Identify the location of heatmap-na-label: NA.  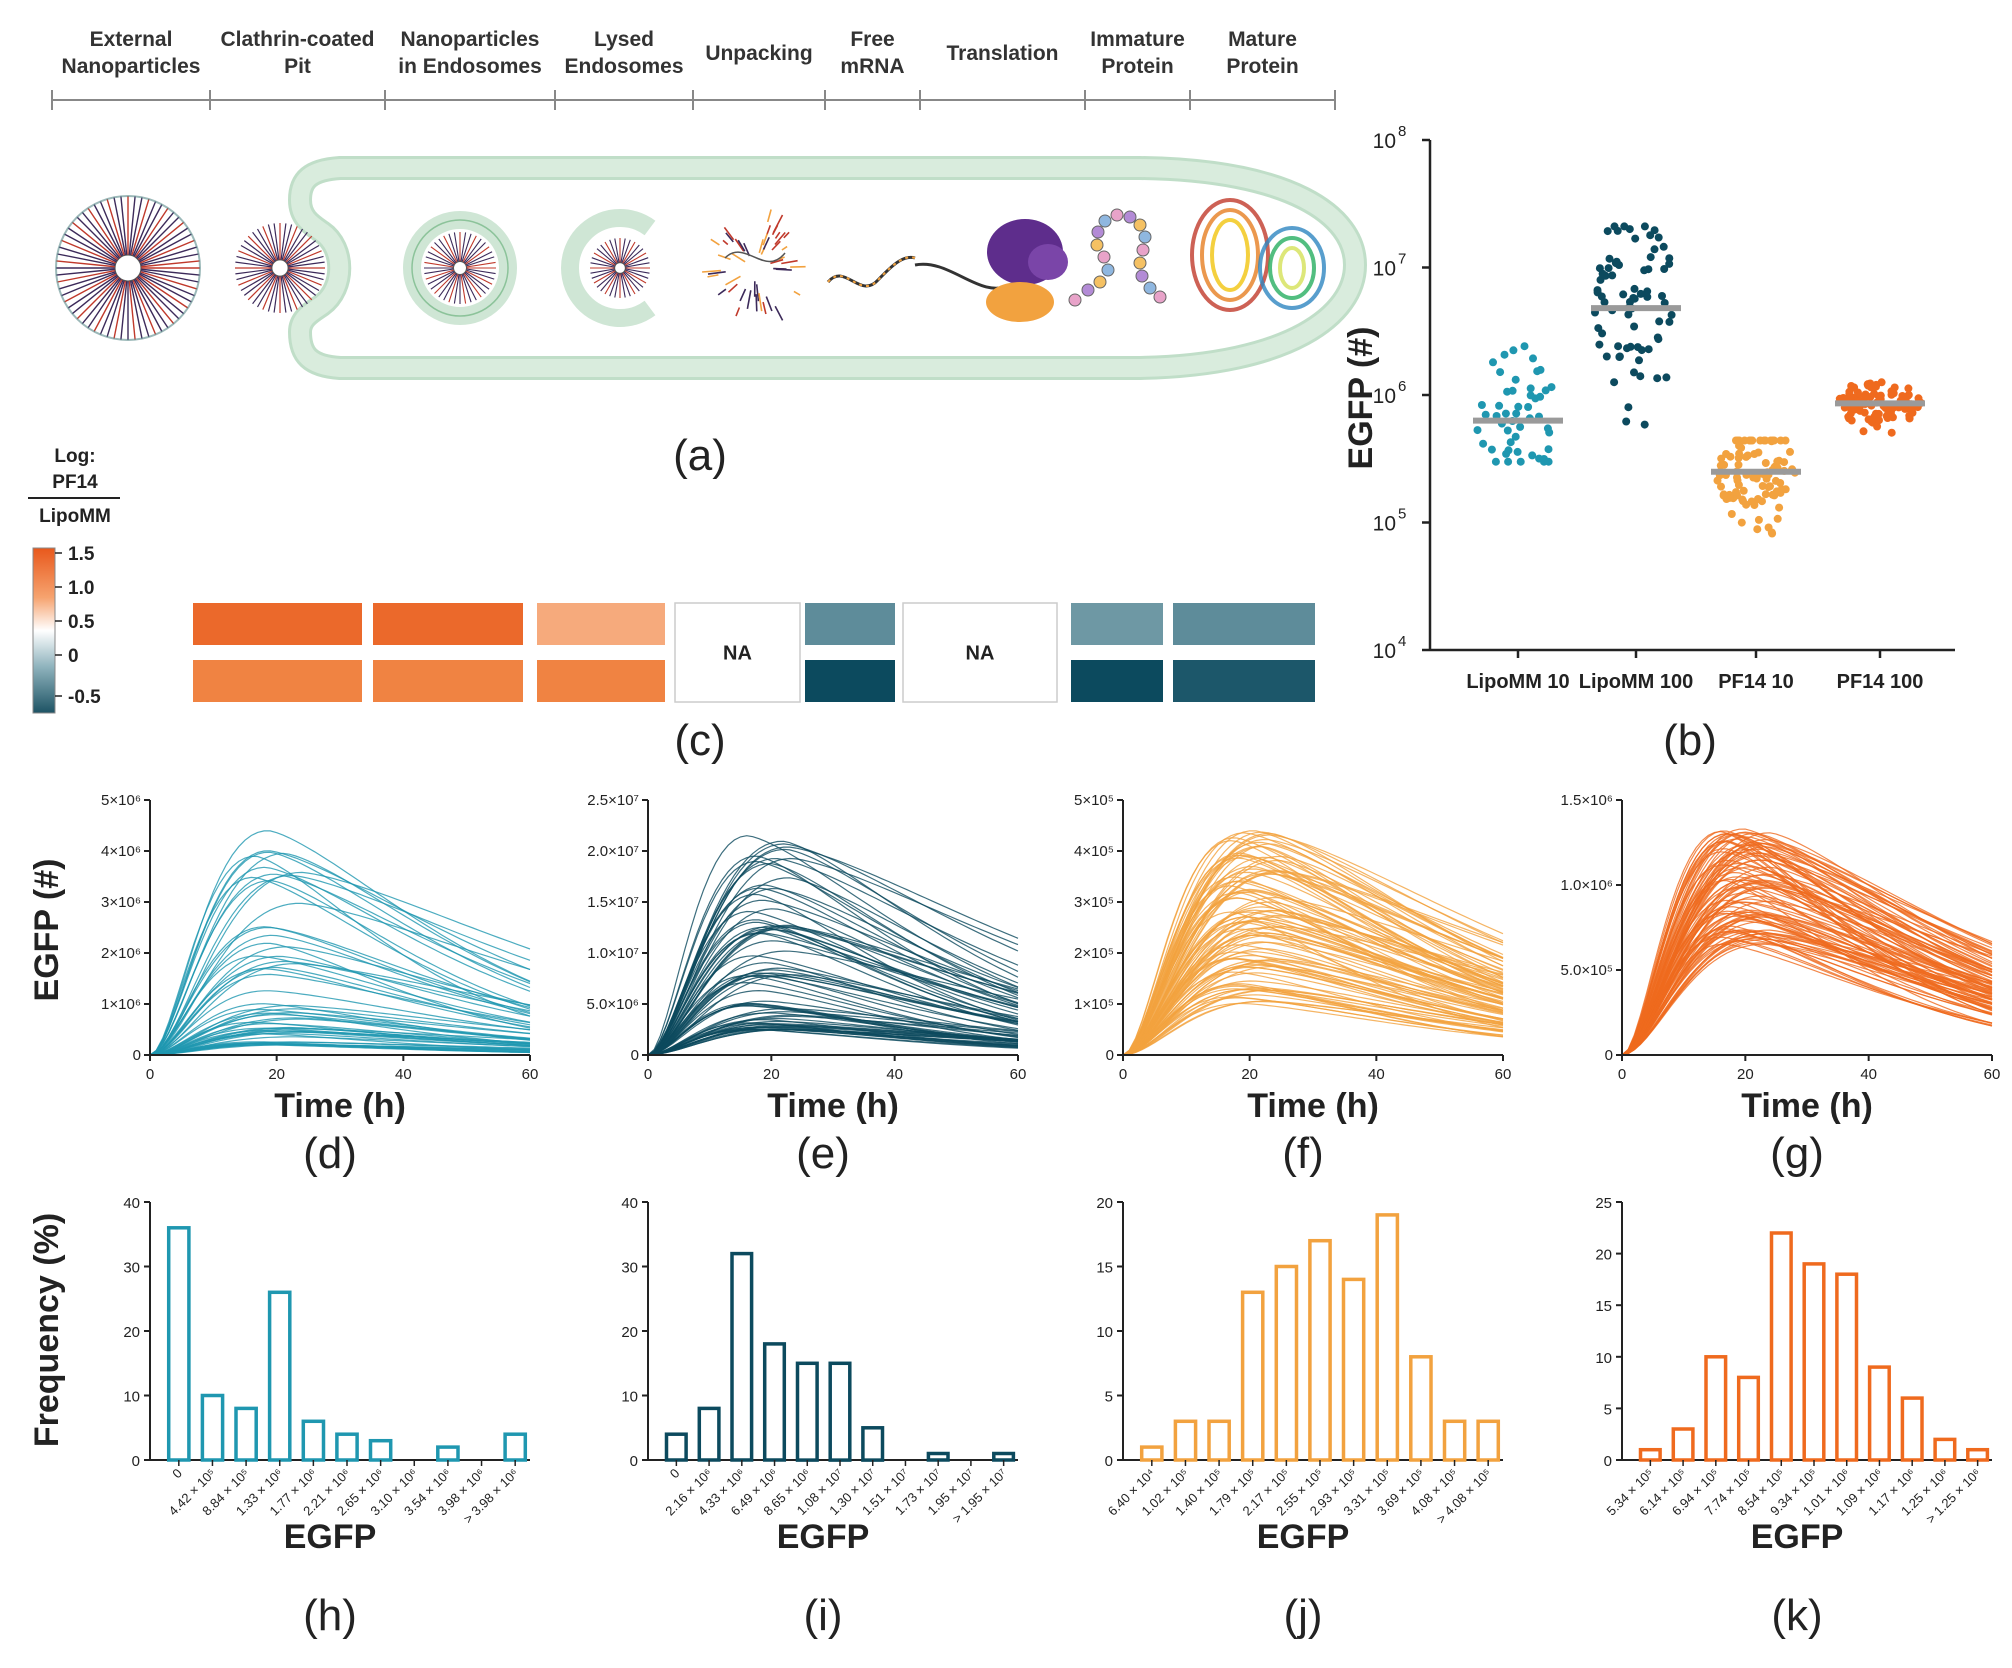
(737, 654).